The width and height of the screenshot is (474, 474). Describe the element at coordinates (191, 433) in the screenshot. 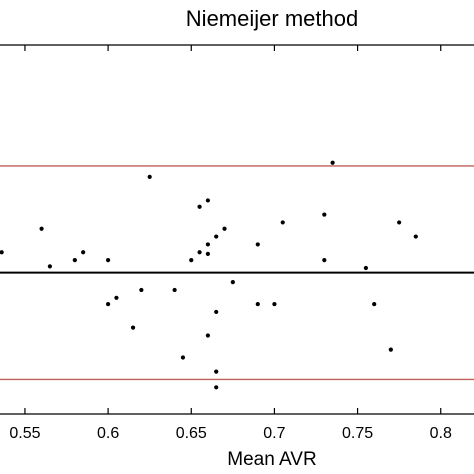

I see `x-tick-label: 0.65` at that location.